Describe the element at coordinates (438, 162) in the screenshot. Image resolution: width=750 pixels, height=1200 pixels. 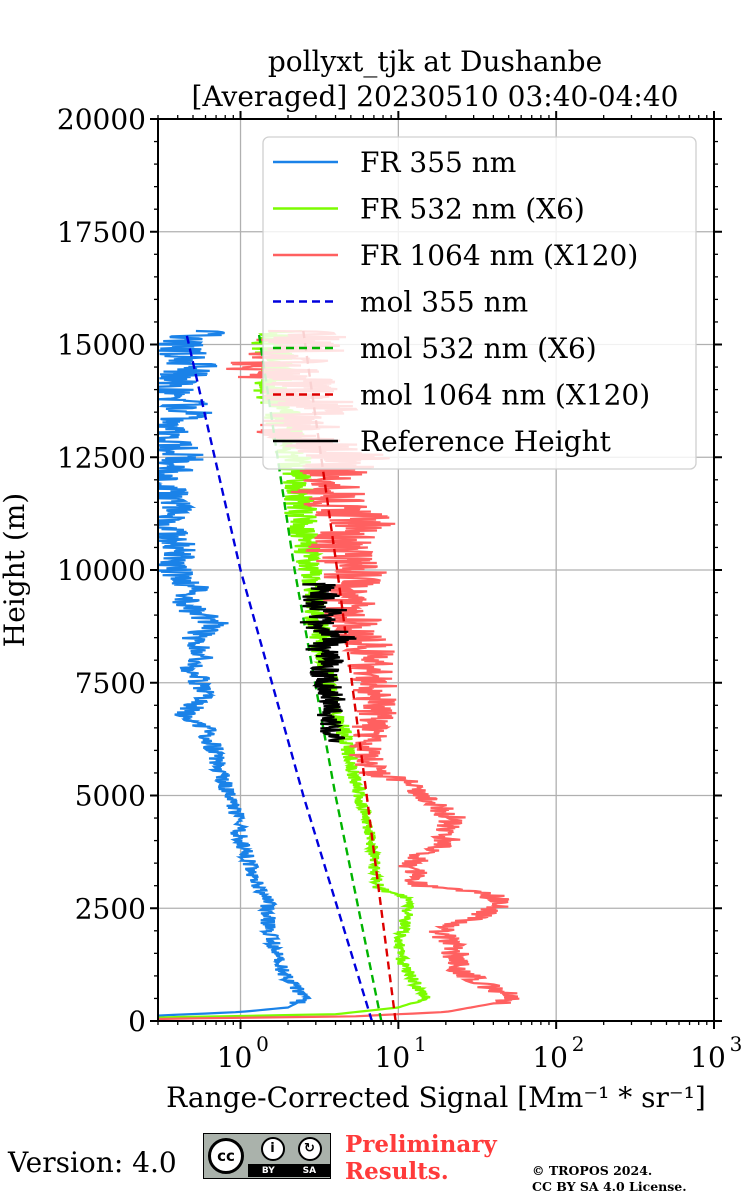
I see `legend-label-fr-355-nm: FR 355 nm` at that location.